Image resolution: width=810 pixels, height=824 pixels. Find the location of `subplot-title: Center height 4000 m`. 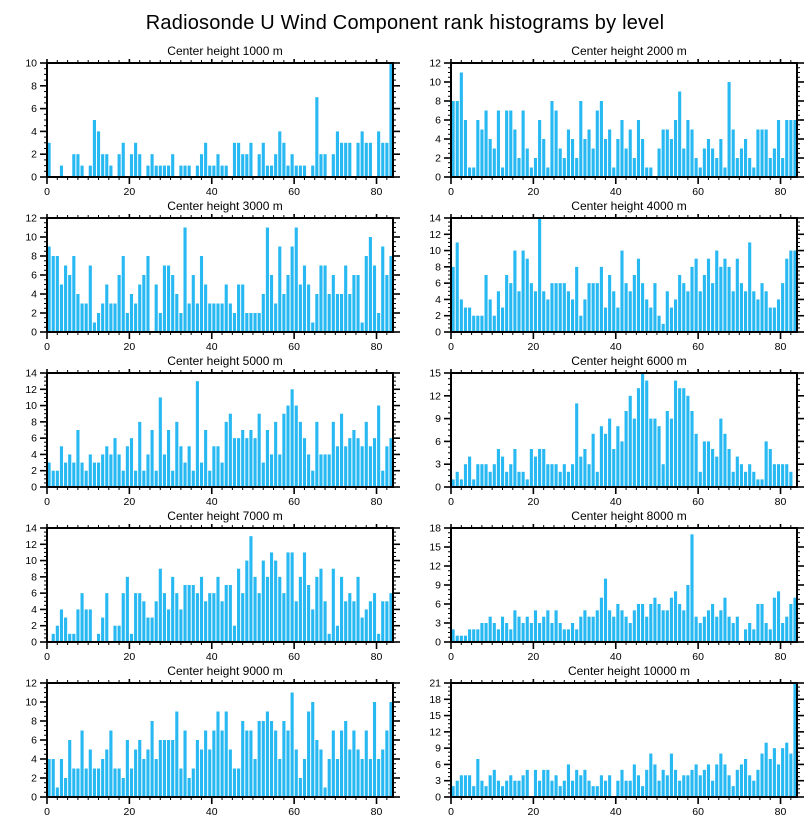

subplot-title: Center height 4000 m is located at coordinates (629, 206).